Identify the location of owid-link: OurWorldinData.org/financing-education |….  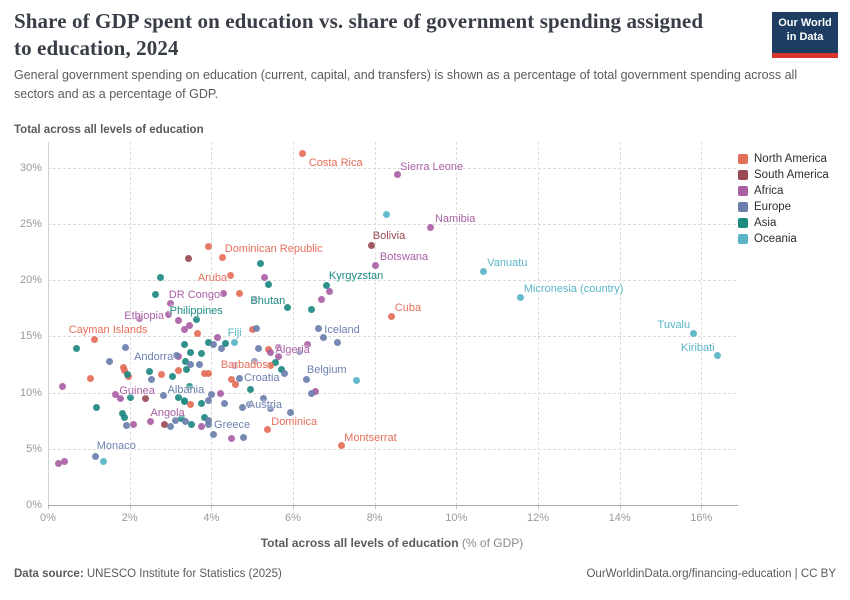
(711, 574).